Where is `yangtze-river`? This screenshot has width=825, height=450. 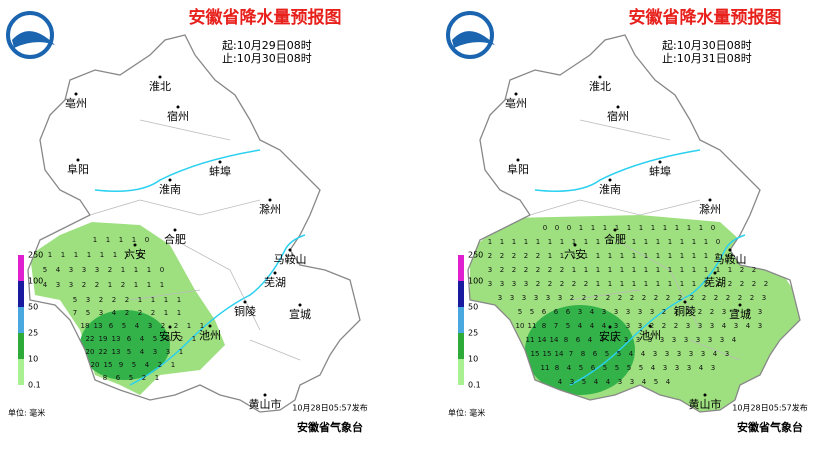 yangtze-river is located at coordinates (657, 310).